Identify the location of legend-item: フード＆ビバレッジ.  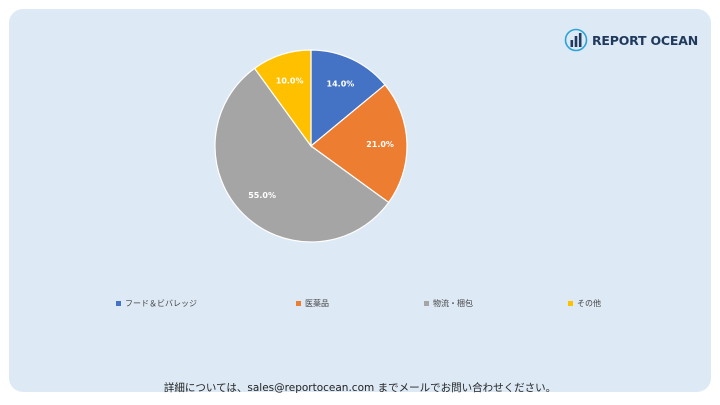
(156, 303).